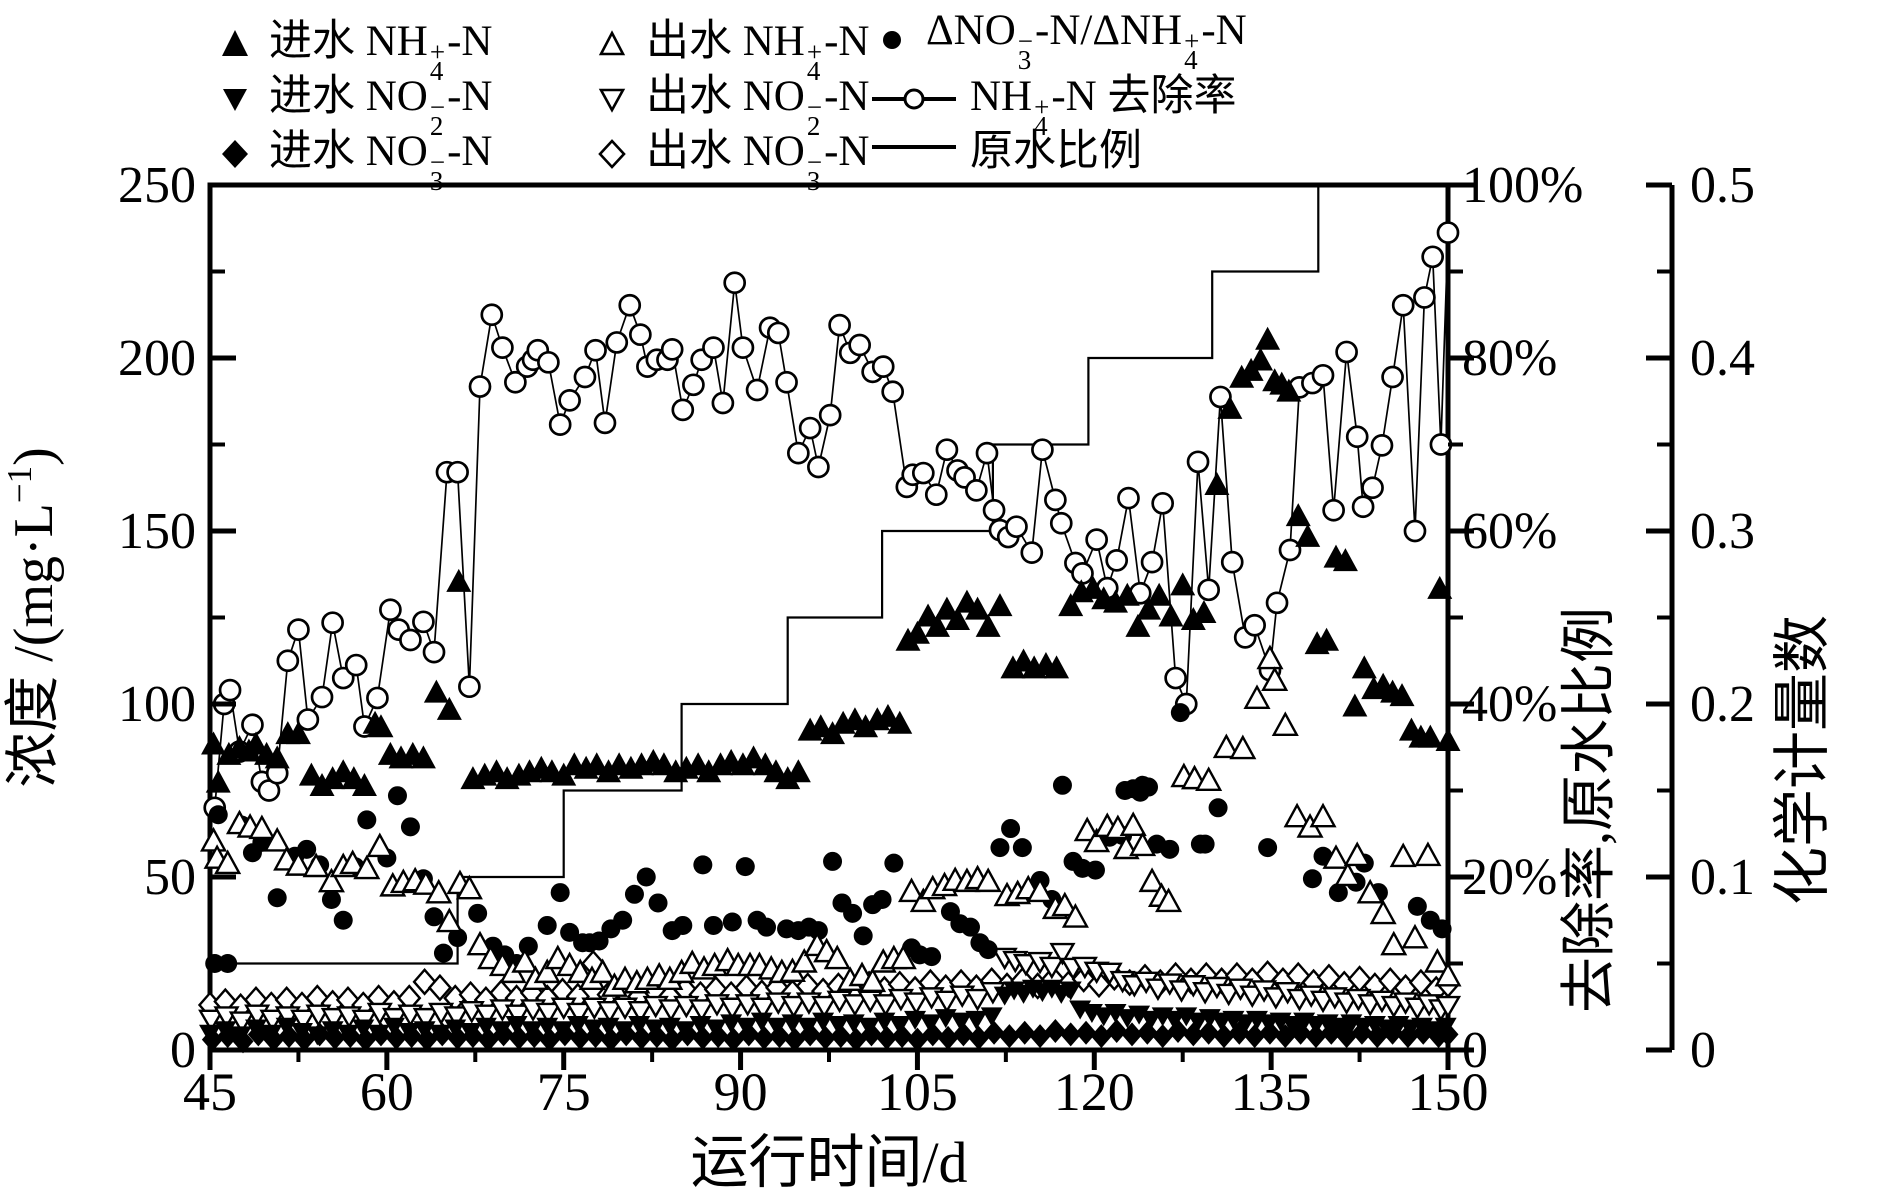 This screenshot has width=1890, height=1200. I want to click on legend-item-ratio-no3-nh4: ΔNO −3 -N/ΔNH +4 -N, so click(1059, 41).